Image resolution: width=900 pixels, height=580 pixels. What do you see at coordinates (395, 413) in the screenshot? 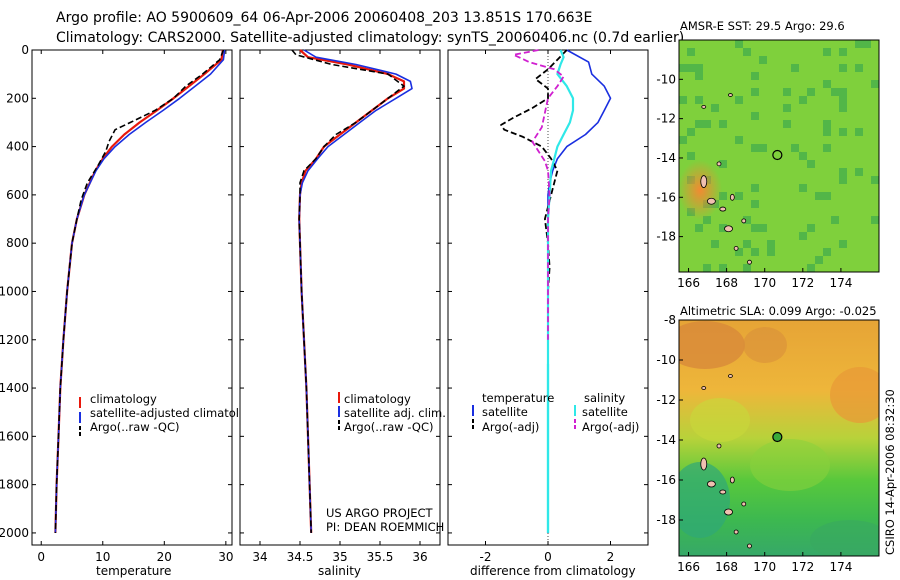
I see `legend-satellite-label: satellite adj. clim.` at bounding box center [395, 413].